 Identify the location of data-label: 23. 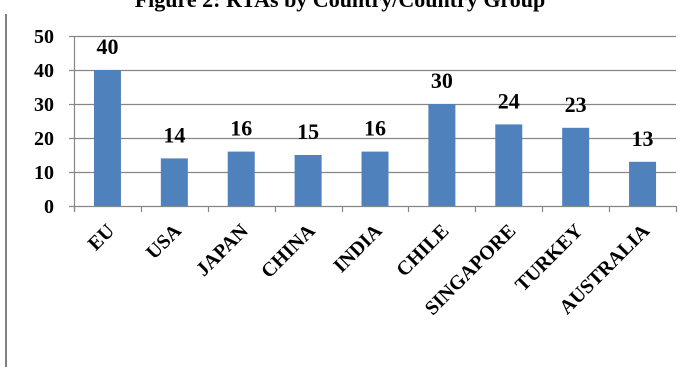
(576, 104).